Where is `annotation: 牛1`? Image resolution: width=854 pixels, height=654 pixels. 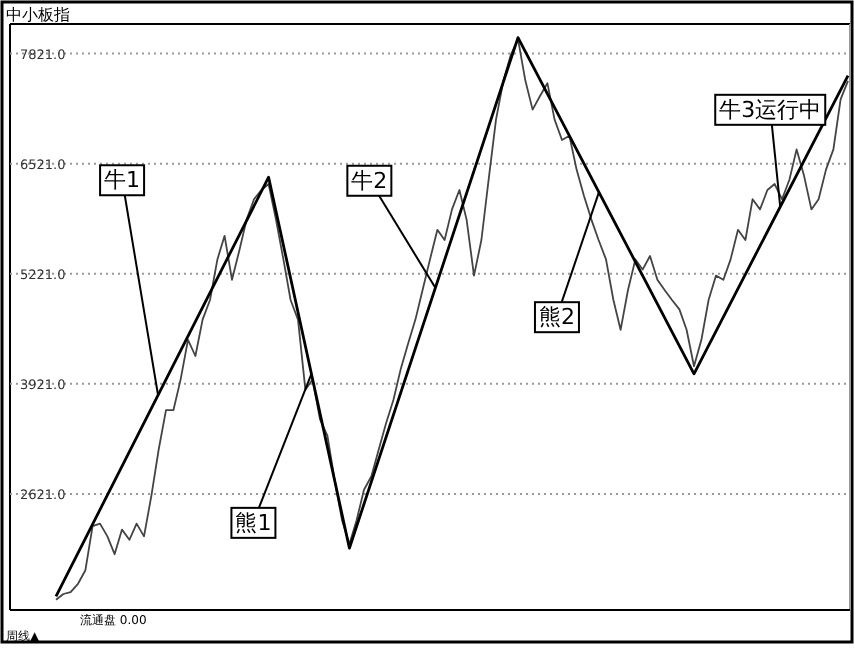 annotation: 牛1 is located at coordinates (122, 180).